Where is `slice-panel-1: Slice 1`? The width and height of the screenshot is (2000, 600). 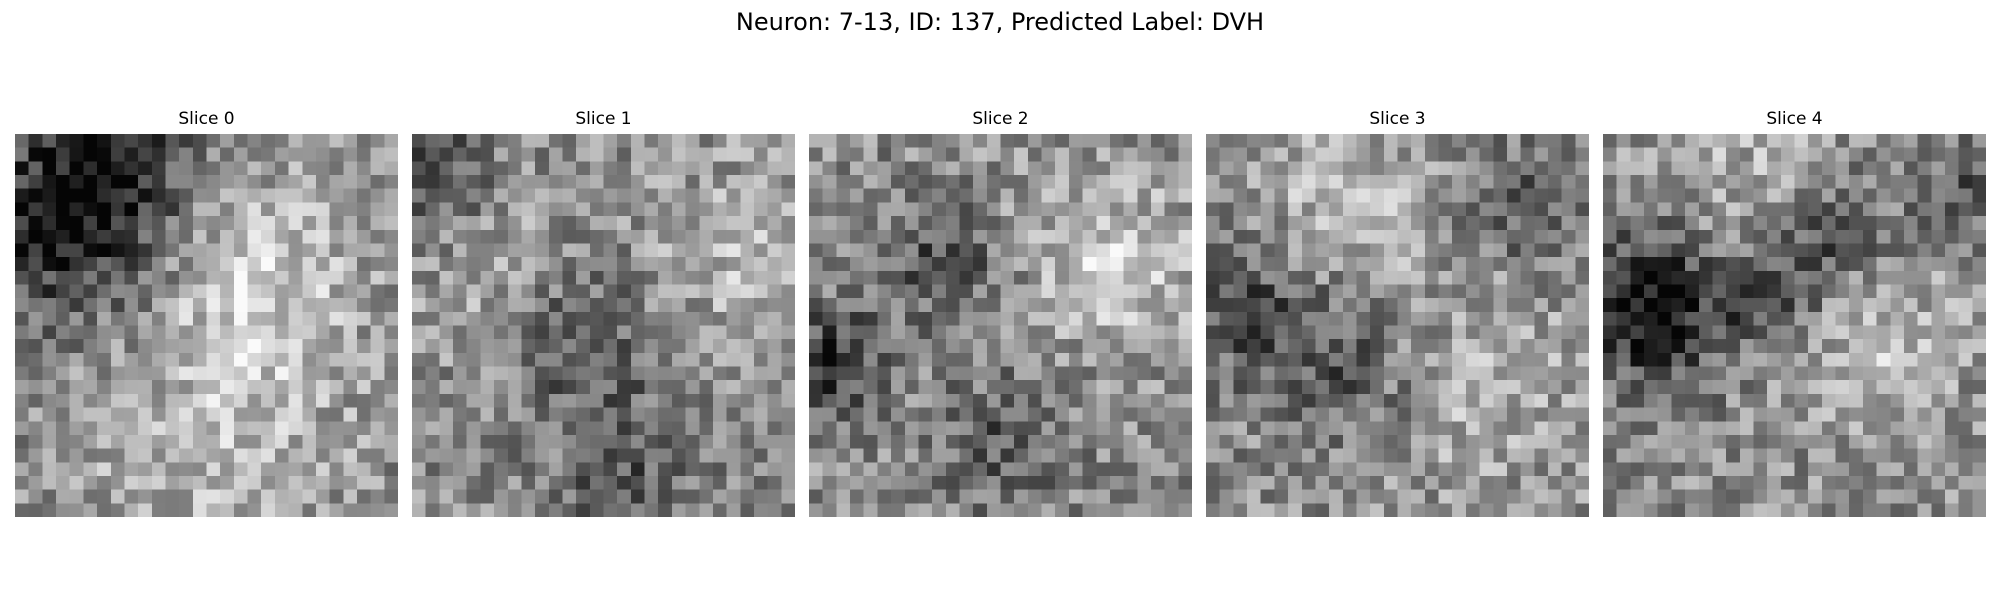 slice-panel-1: Slice 1 is located at coordinates (603, 313).